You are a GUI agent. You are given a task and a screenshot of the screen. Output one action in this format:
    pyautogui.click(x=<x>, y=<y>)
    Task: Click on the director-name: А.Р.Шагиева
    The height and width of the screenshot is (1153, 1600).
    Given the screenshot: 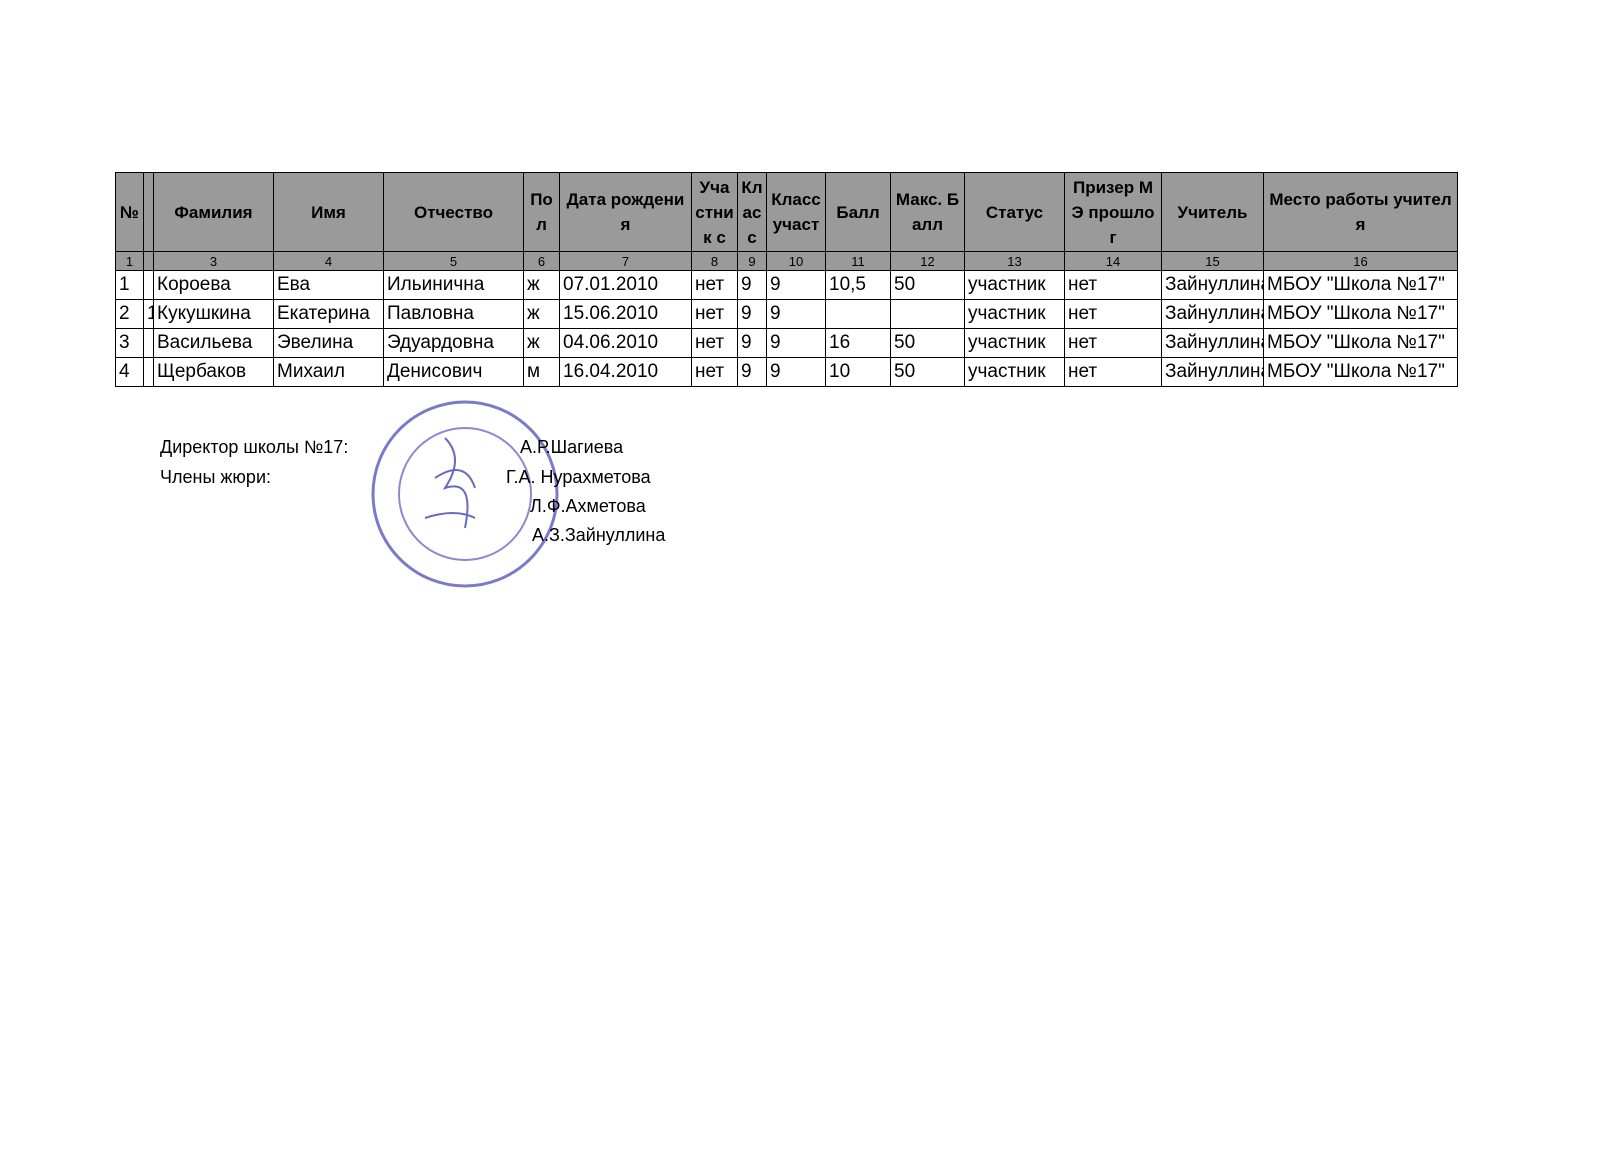 What is the action you would take?
    pyautogui.click(x=572, y=447)
    